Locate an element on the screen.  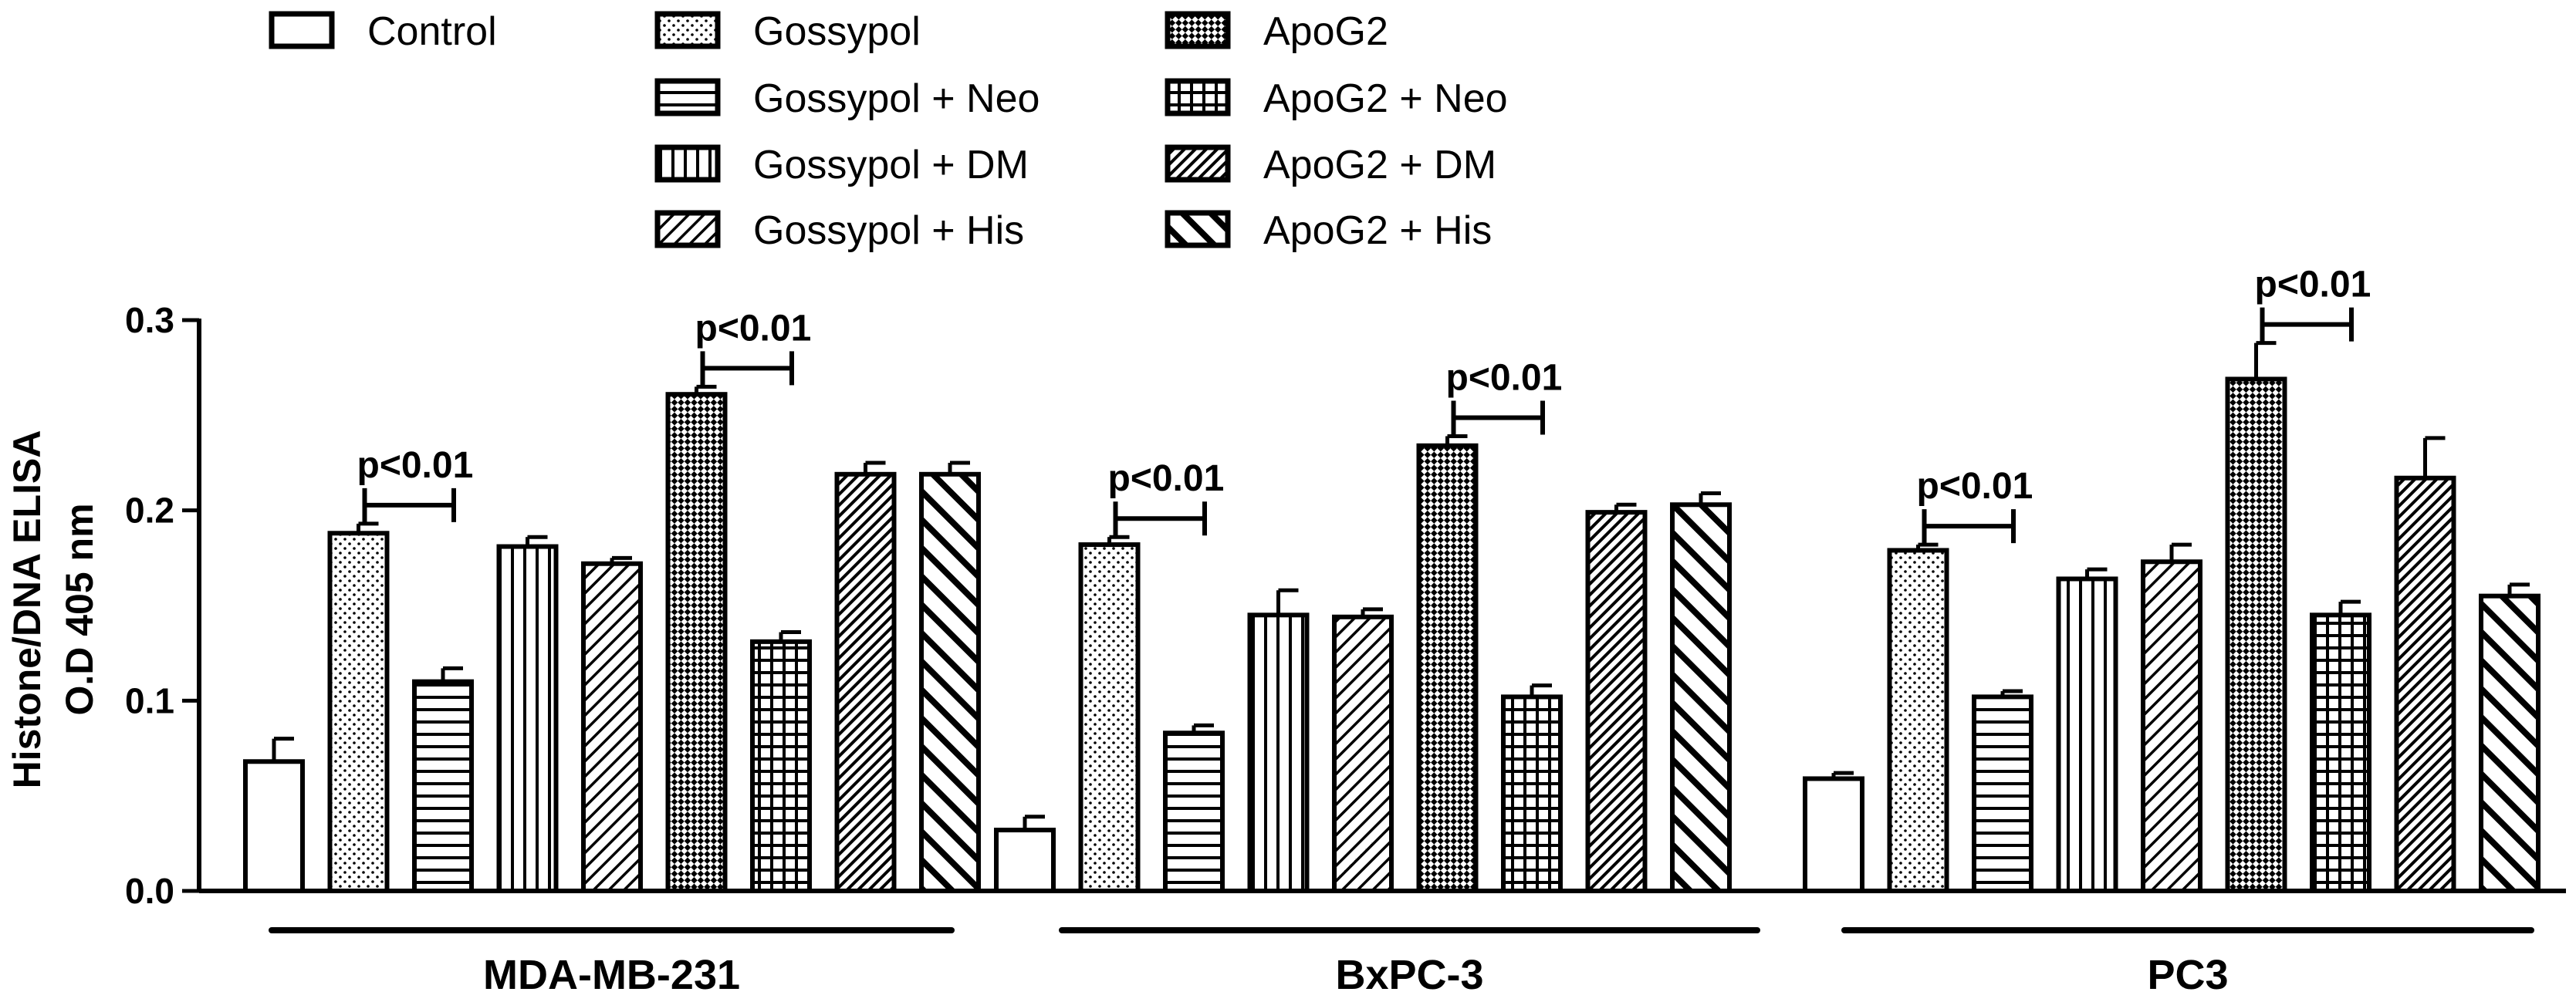
y-tick-label: 0.3 is located at coordinates (149, 320).